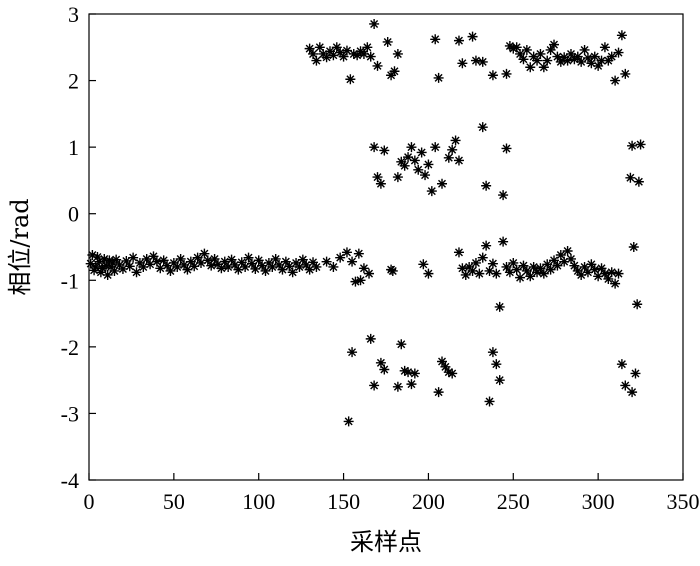 This screenshot has height=566, width=700. Describe the element at coordinates (386, 542) in the screenshot. I see `x-axis-title: 采样点` at that location.